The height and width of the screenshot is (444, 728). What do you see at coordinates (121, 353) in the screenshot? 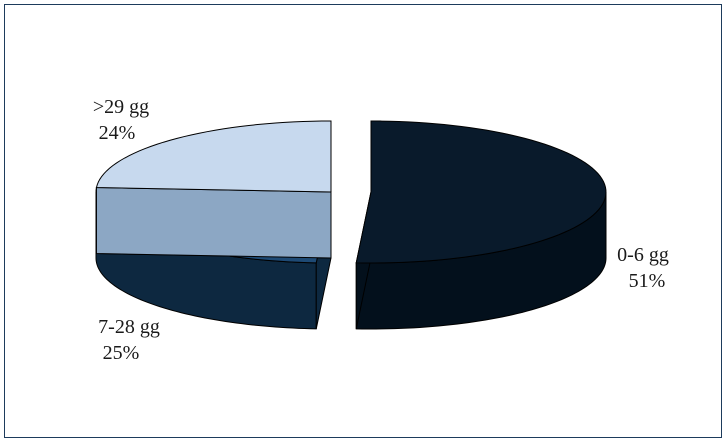
I see `slice-label-7-28gg-value: 25%` at bounding box center [121, 353].